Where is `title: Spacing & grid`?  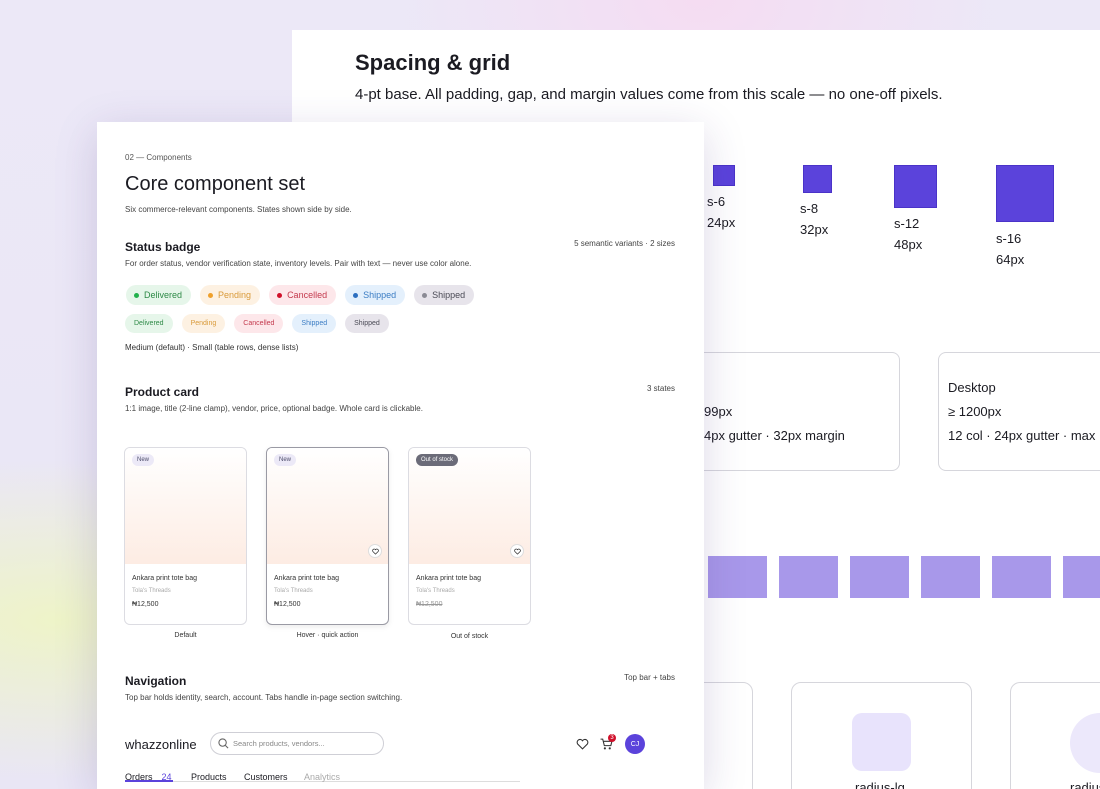
title: Spacing & grid is located at coordinates (433, 62).